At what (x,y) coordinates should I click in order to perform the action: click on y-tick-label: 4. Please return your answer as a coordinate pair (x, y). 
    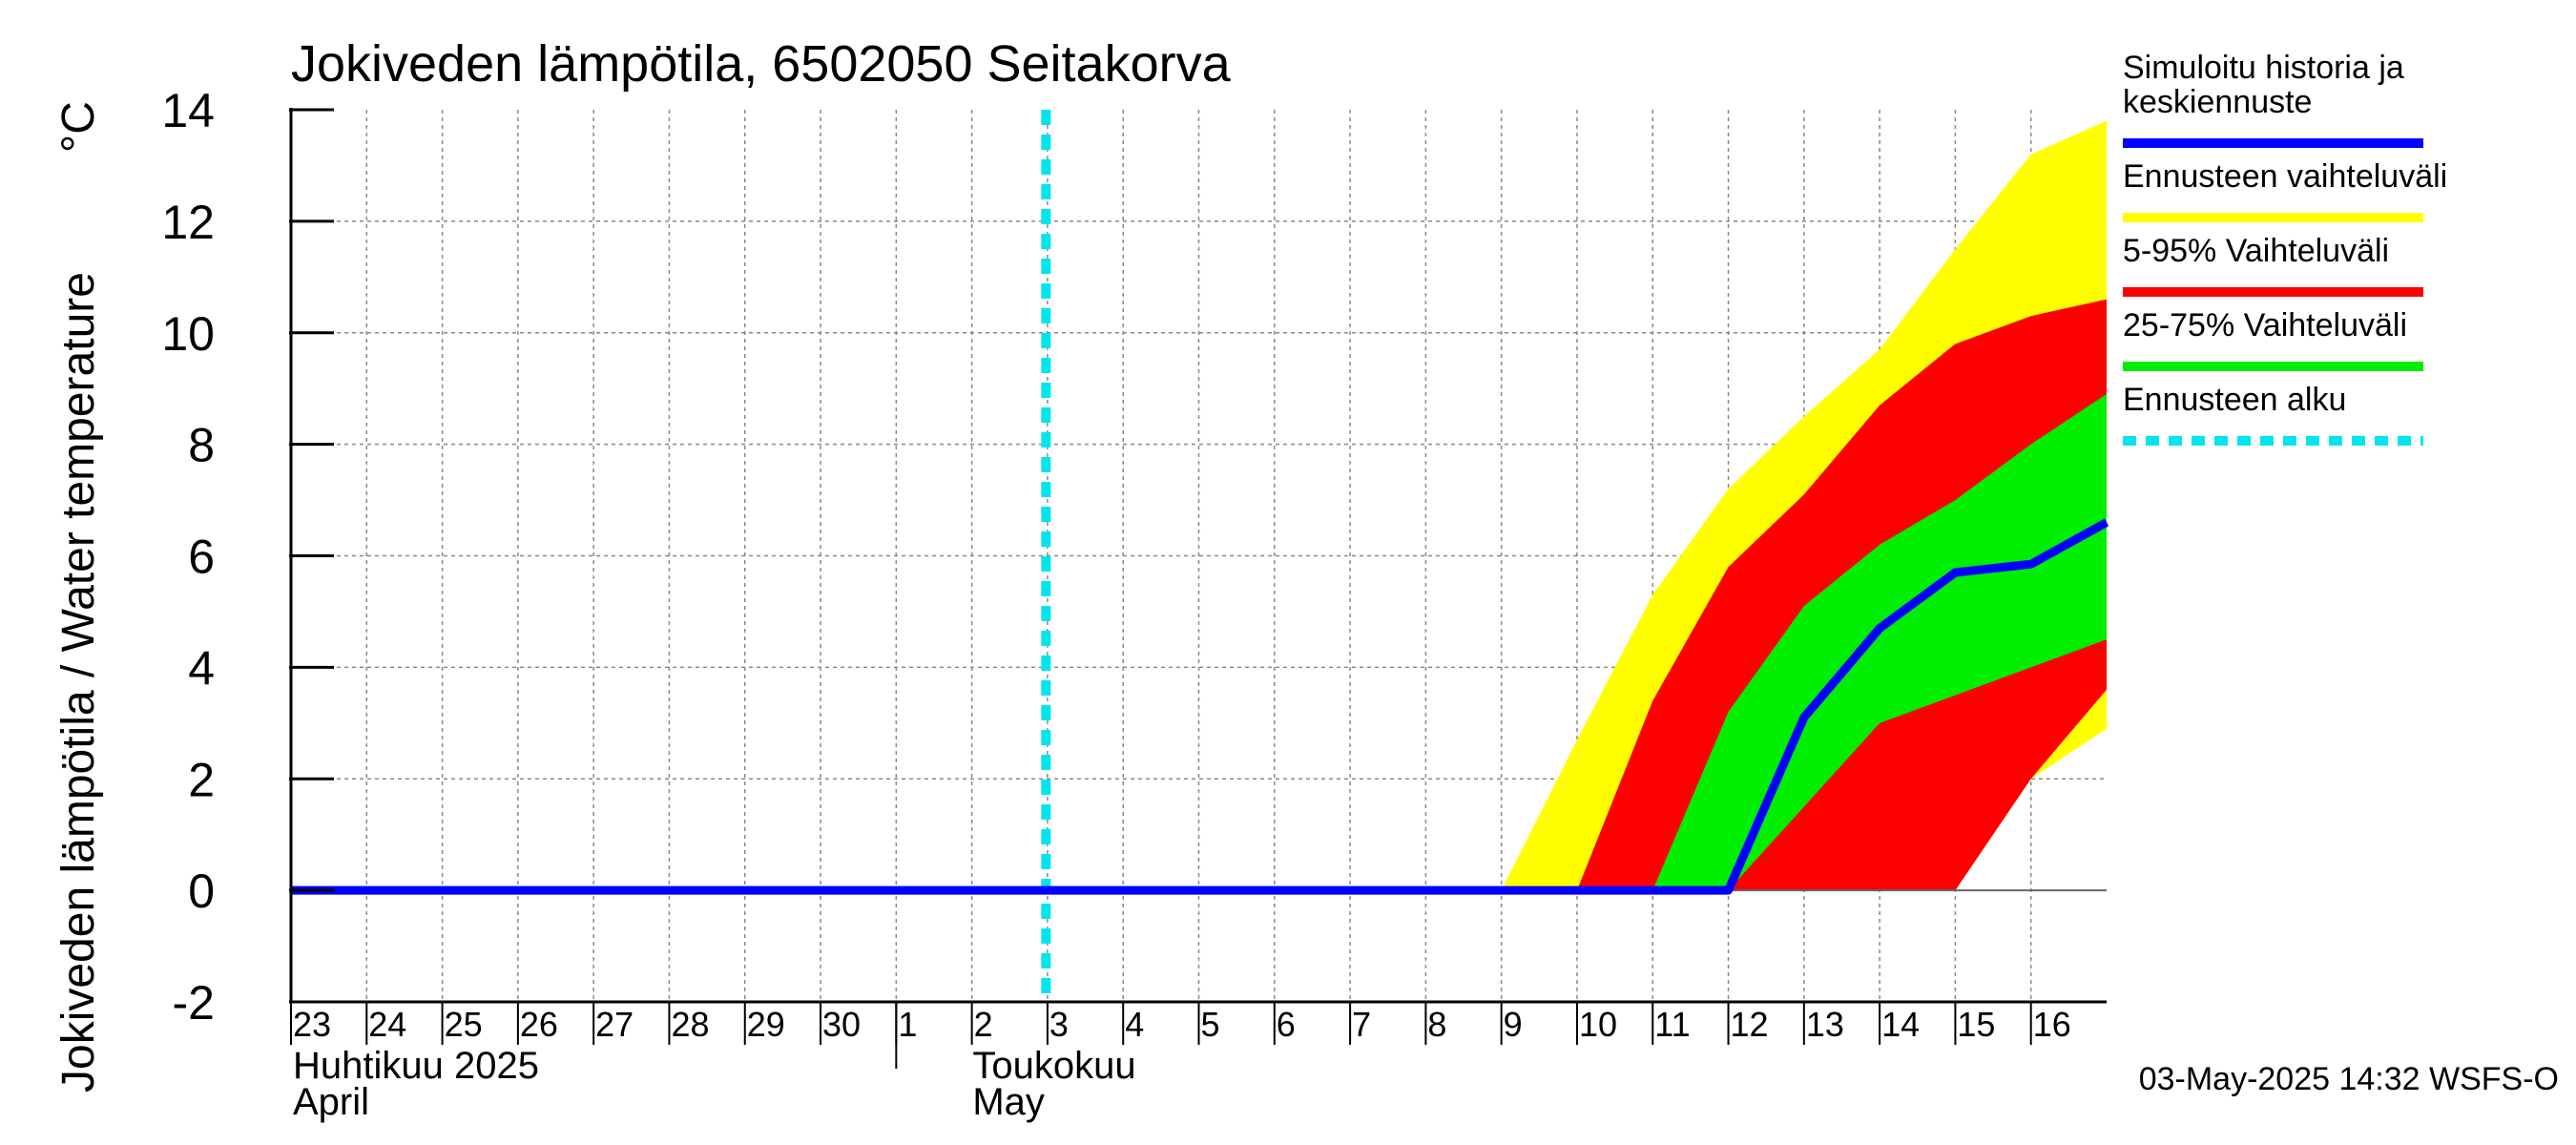
    Looking at the image, I should click on (201, 668).